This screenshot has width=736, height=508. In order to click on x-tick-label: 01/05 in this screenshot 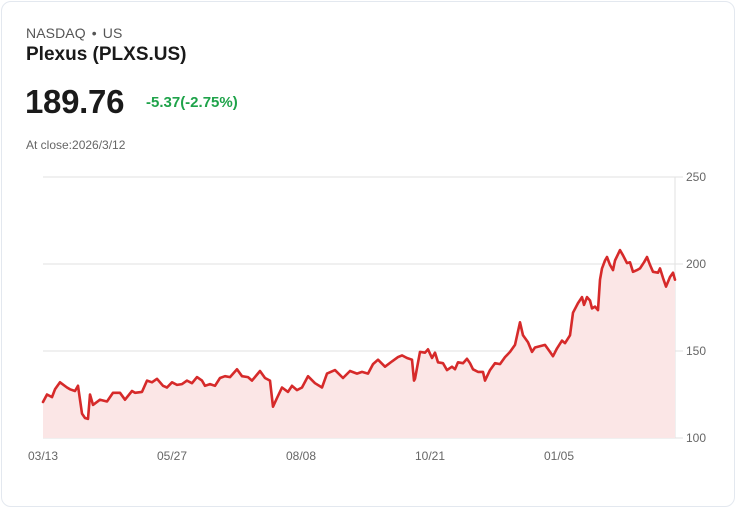, I will do `click(559, 456)`.